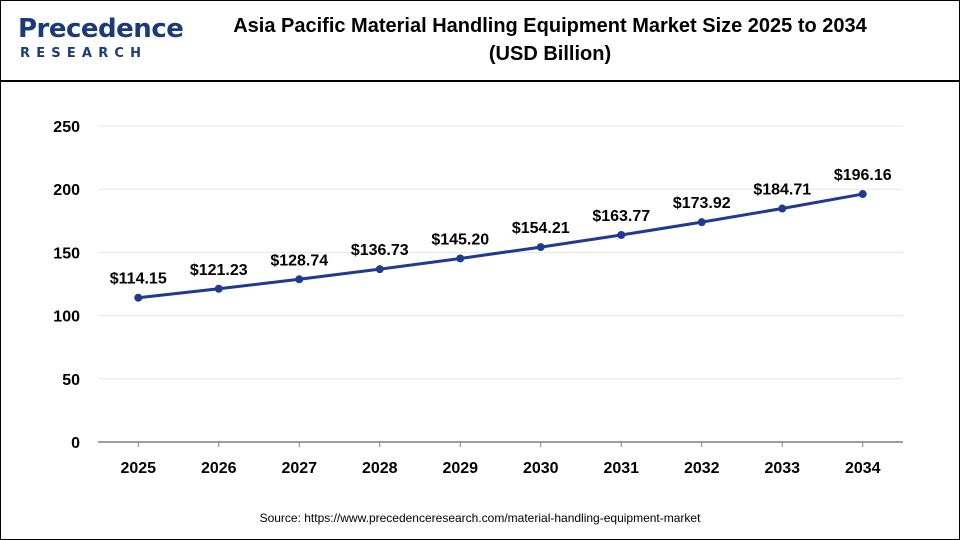 The image size is (960, 540). Describe the element at coordinates (460, 468) in the screenshot. I see `x-tick-label: 2029` at that location.